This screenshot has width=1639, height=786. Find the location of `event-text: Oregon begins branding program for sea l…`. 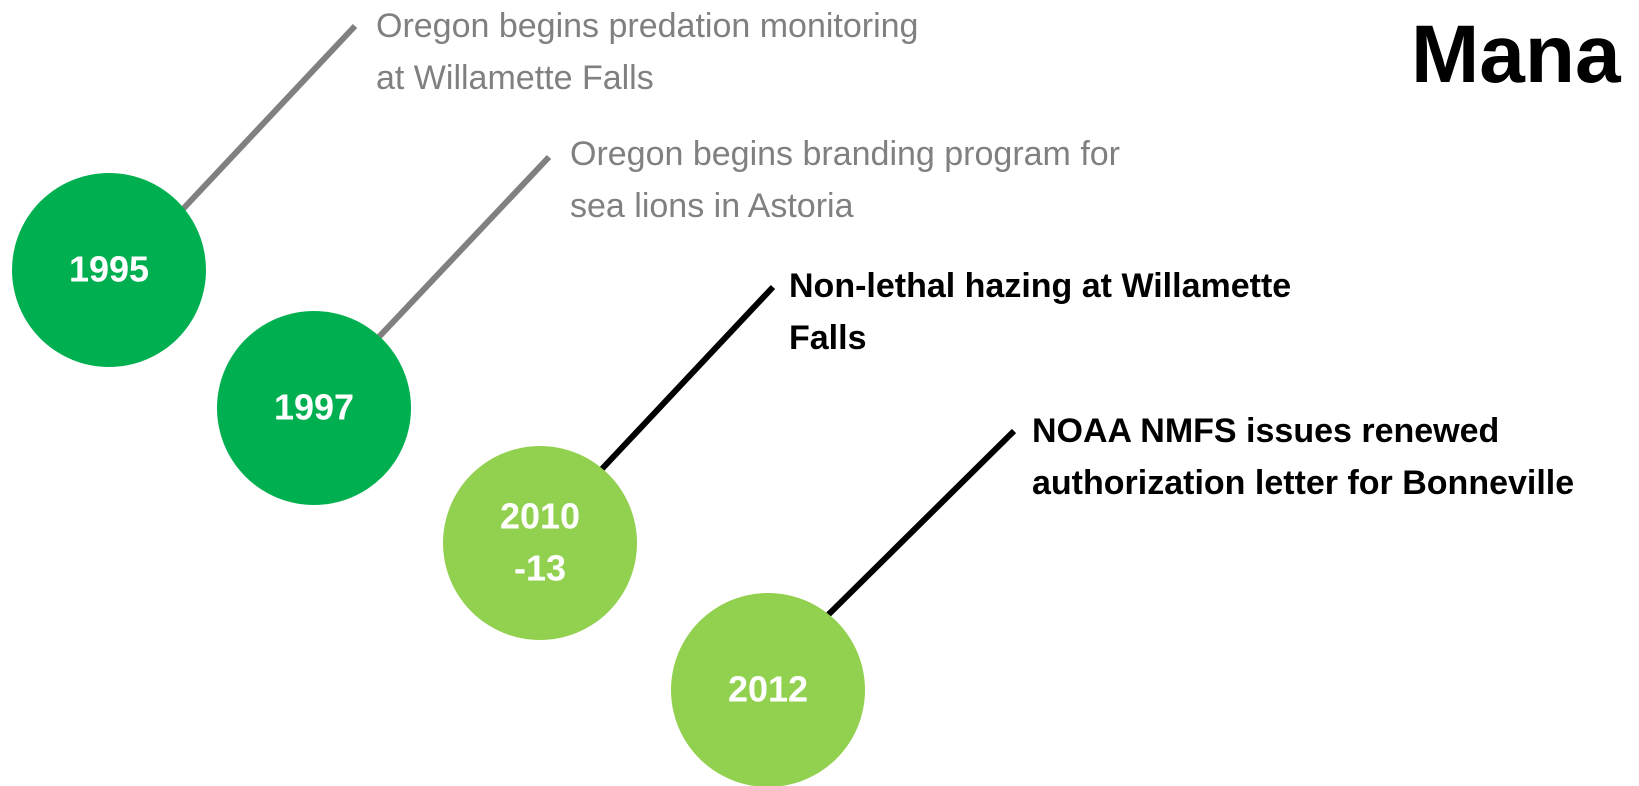

event-text: Oregon begins branding program for sea l… is located at coordinates (845, 180).